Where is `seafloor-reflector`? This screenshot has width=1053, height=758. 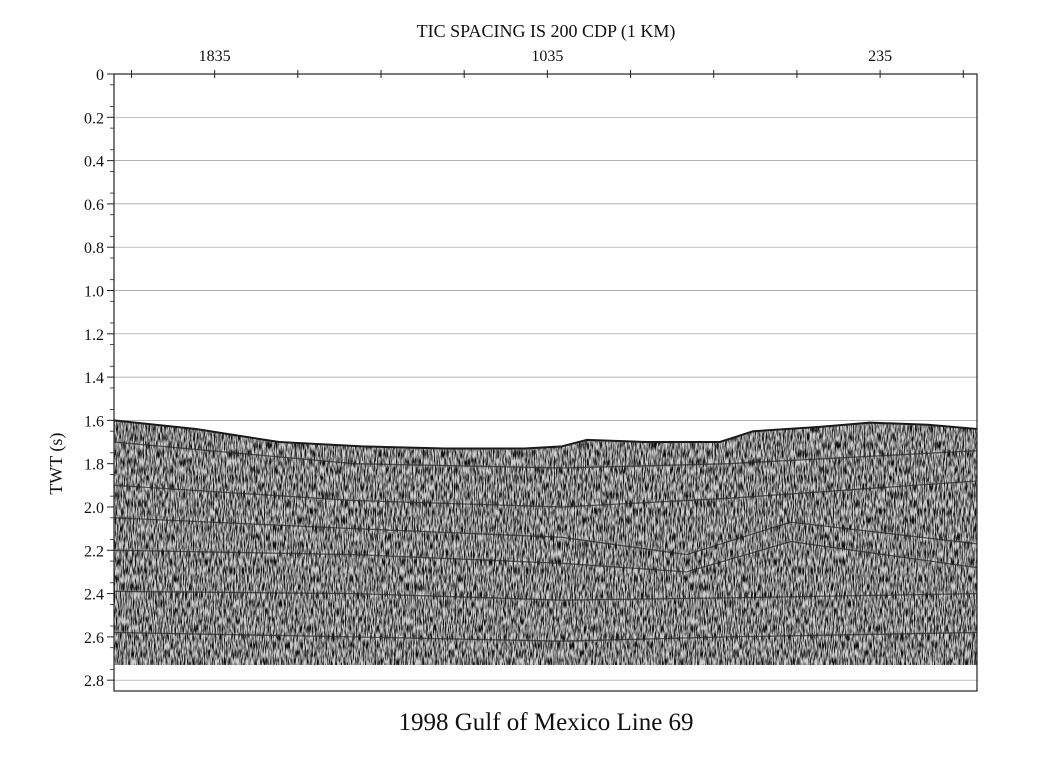 seafloor-reflector is located at coordinates (545, 434).